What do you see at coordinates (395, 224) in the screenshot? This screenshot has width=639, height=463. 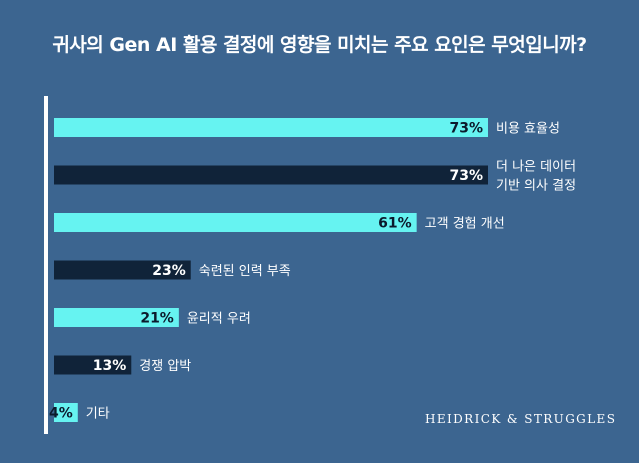 I see `bar-value-label: 61%` at bounding box center [395, 224].